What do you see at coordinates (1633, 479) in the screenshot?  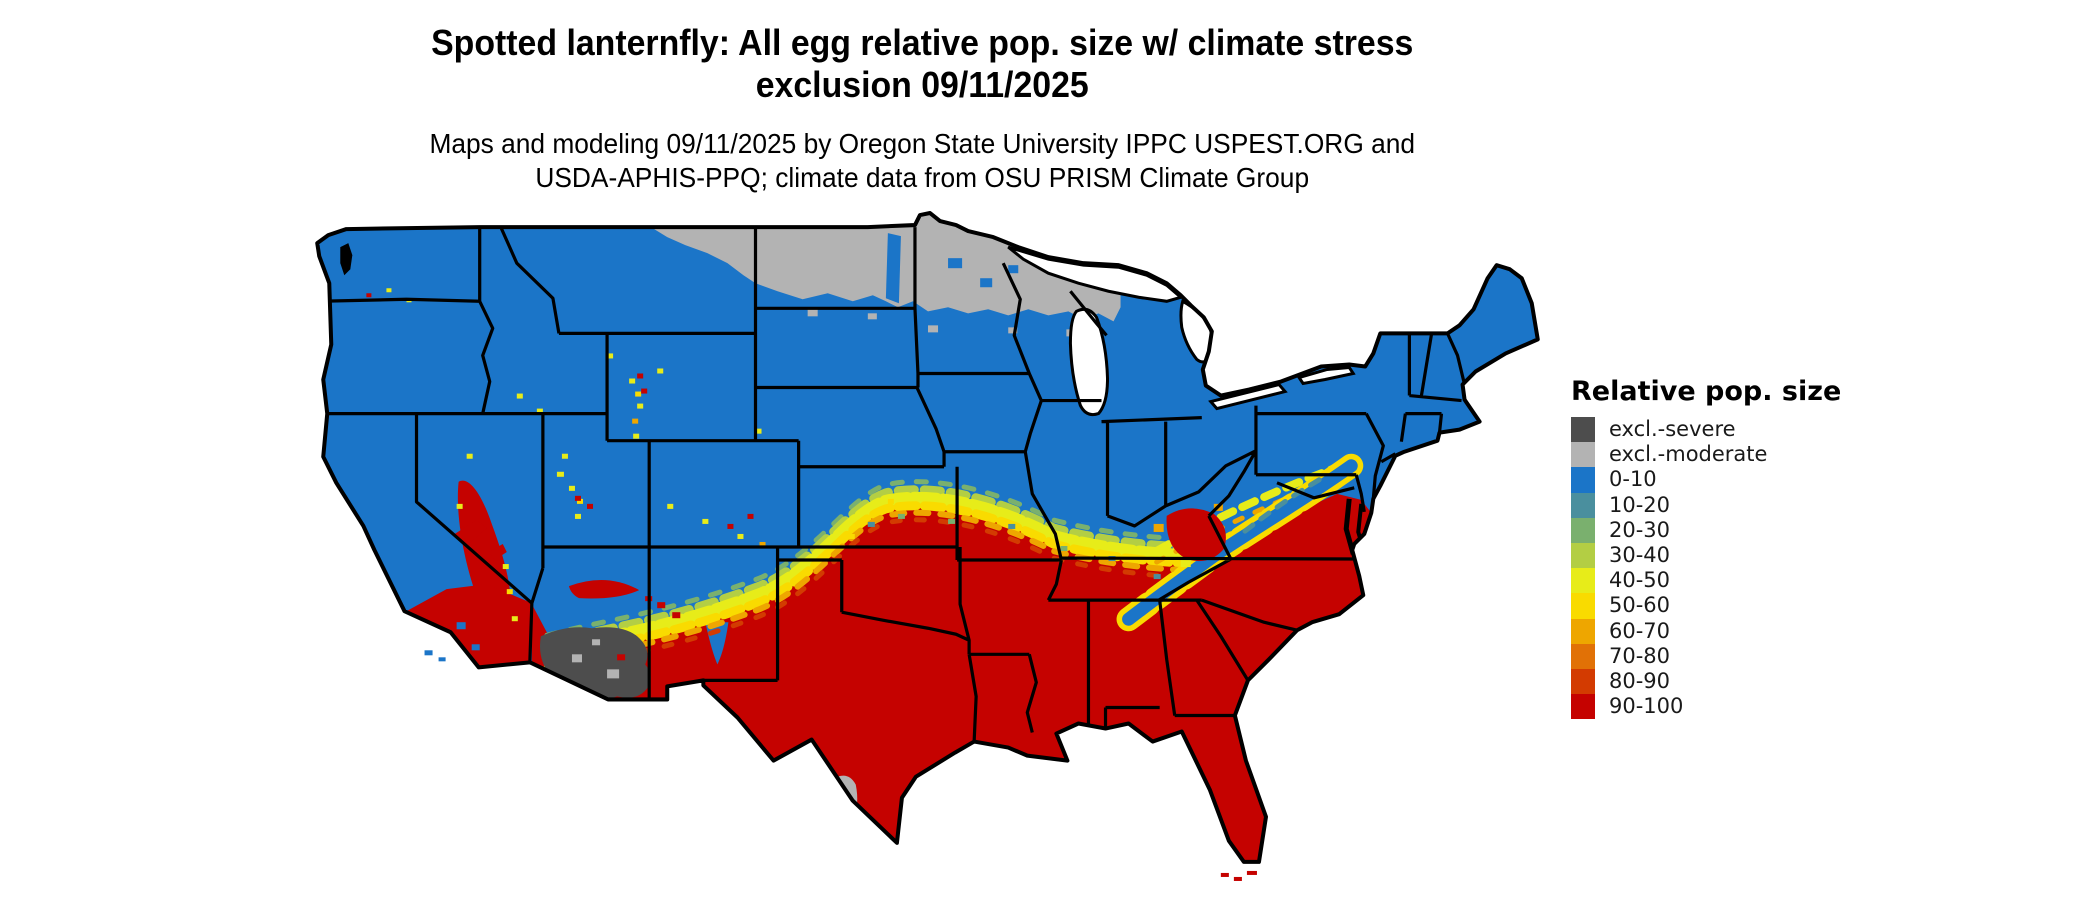 I see `legend-label: 0-10` at bounding box center [1633, 479].